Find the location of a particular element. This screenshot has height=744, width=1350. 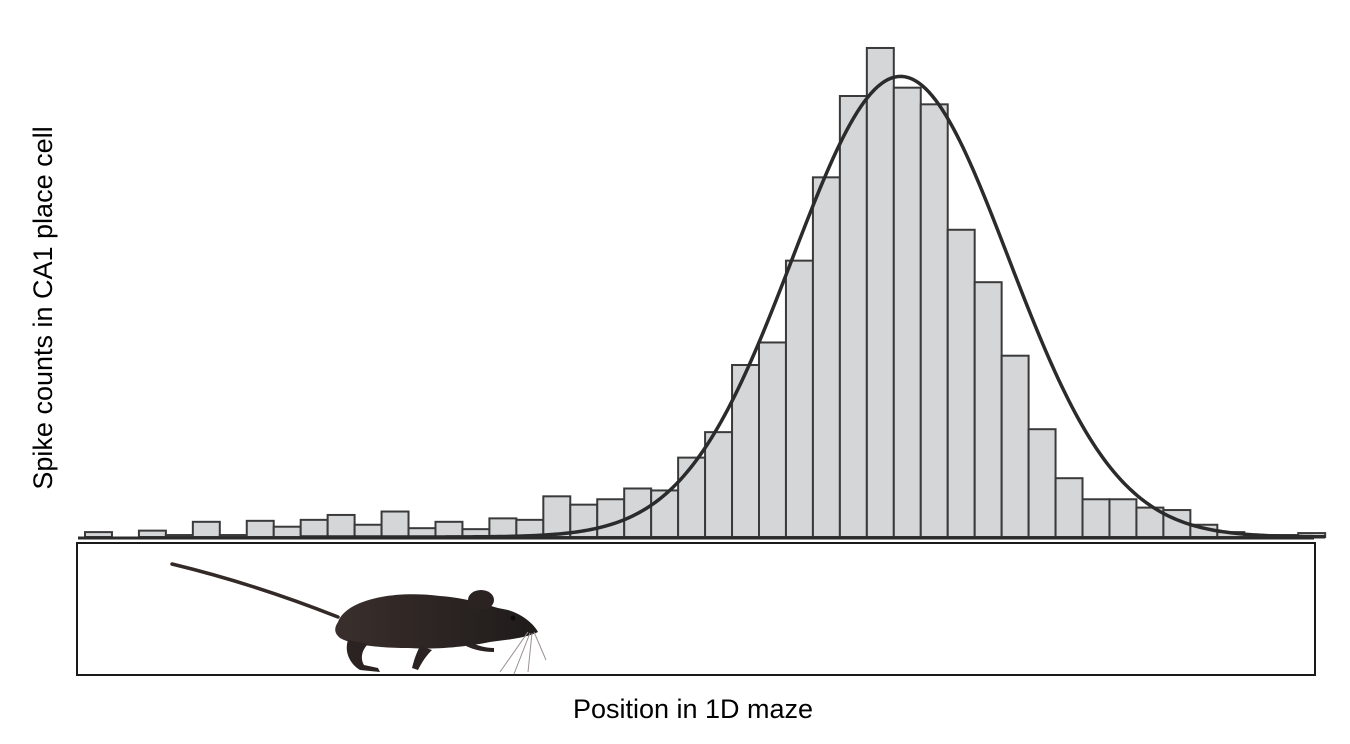

x-axis-label: Position in 1D maze is located at coordinates (693, 709).